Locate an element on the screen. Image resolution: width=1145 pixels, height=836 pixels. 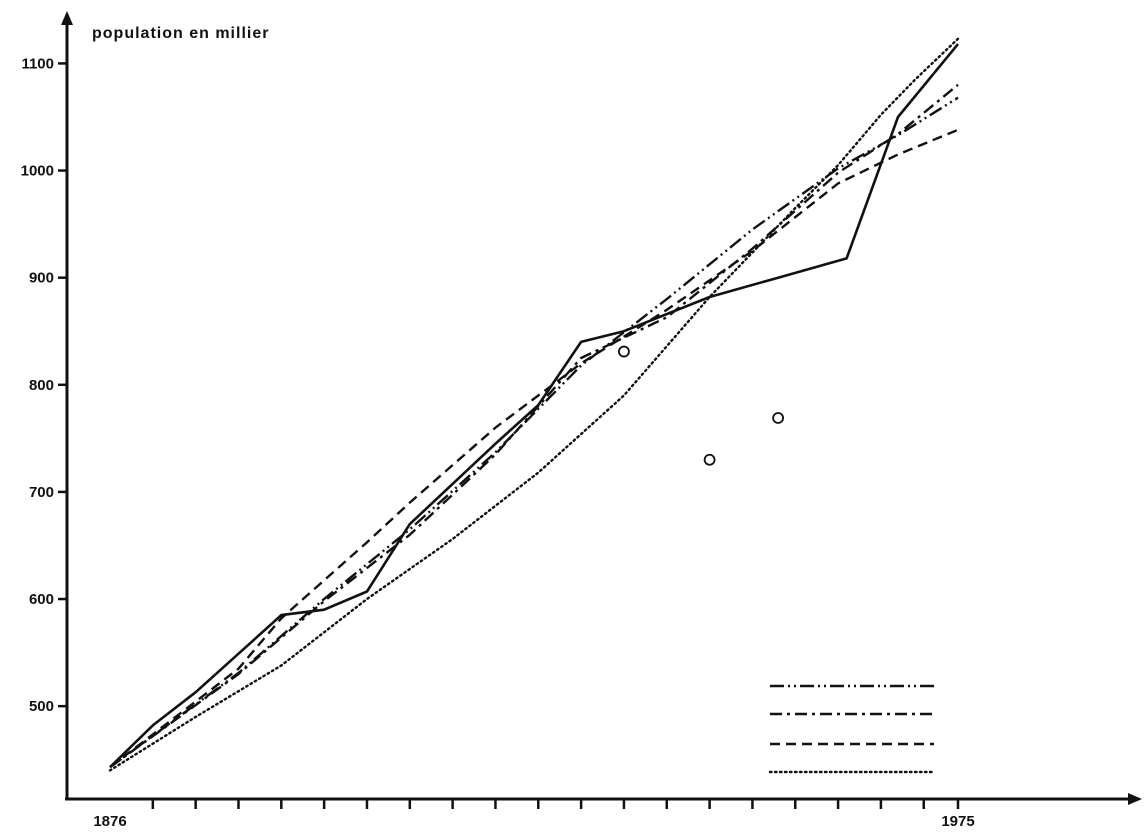
y-tick-label: 900 is located at coordinates (41, 278).